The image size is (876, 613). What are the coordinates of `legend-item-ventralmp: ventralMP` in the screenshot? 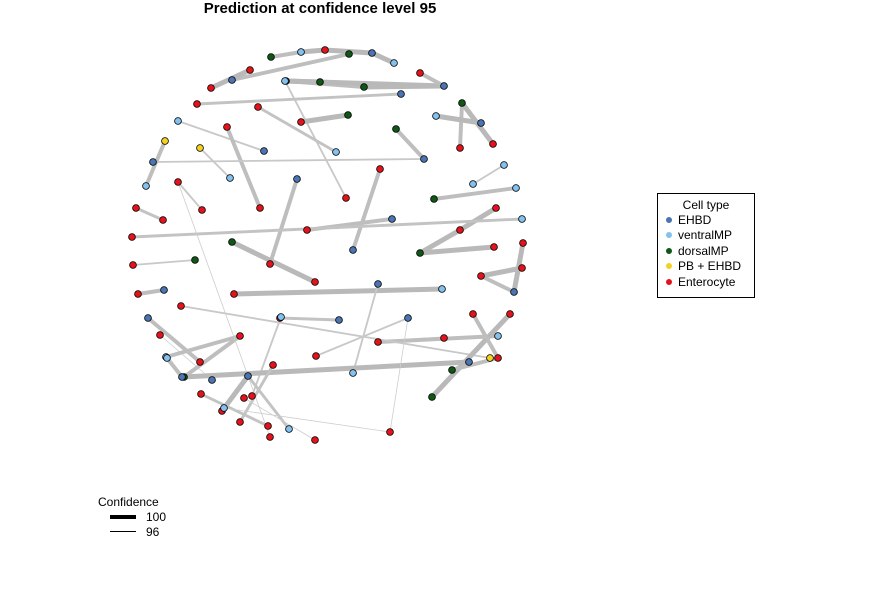 It's located at (706, 236).